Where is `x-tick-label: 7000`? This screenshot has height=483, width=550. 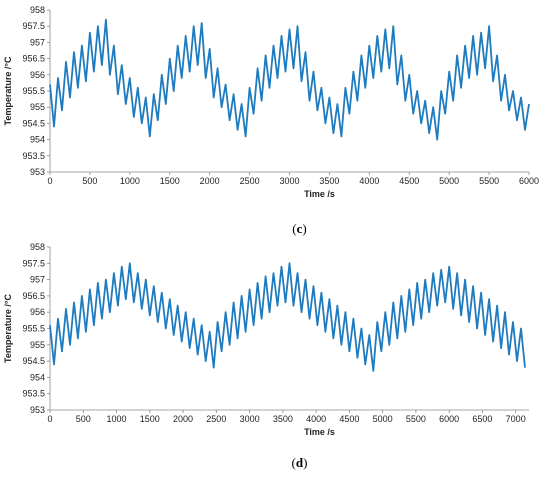
x-tick-label: 7000 is located at coordinates (516, 419).